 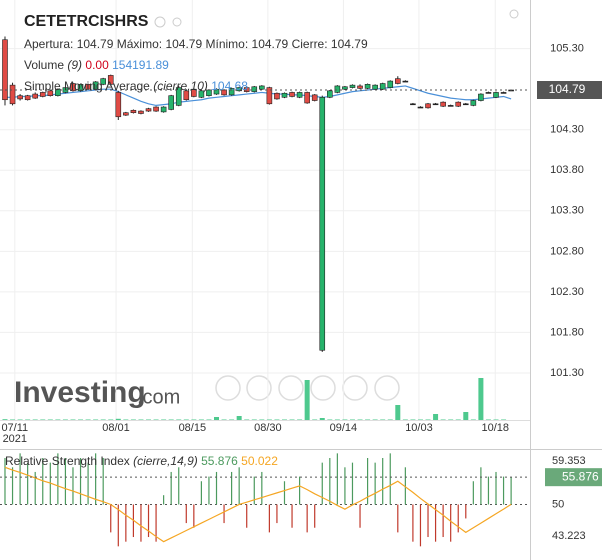 I want to click on legend-text: 50.022, so click(x=259, y=461).